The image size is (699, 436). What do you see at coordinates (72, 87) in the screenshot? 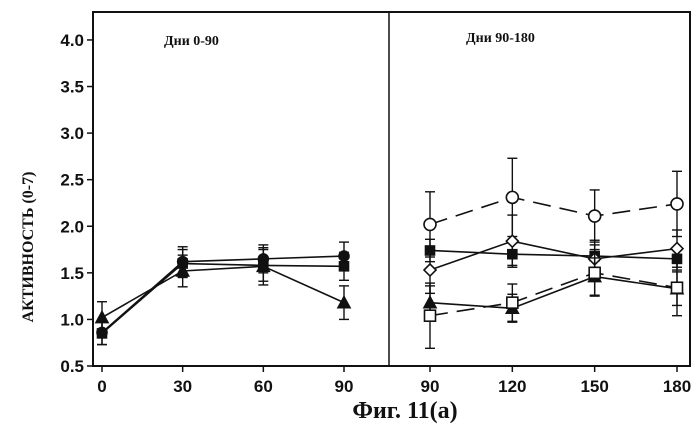
I see `y-tick-label: 3.5` at bounding box center [72, 87].